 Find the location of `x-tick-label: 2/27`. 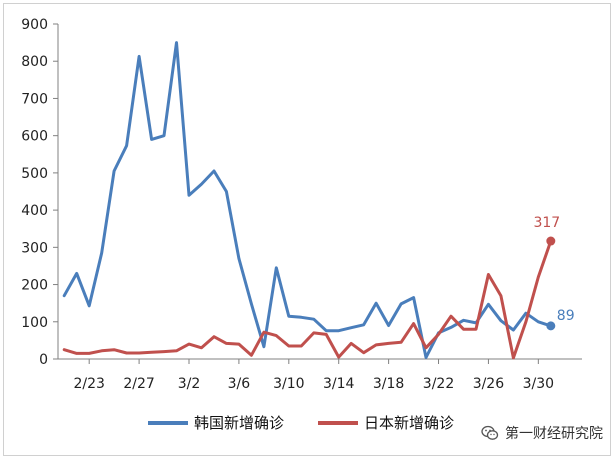

x-tick-label: 2/27 is located at coordinates (138, 384).